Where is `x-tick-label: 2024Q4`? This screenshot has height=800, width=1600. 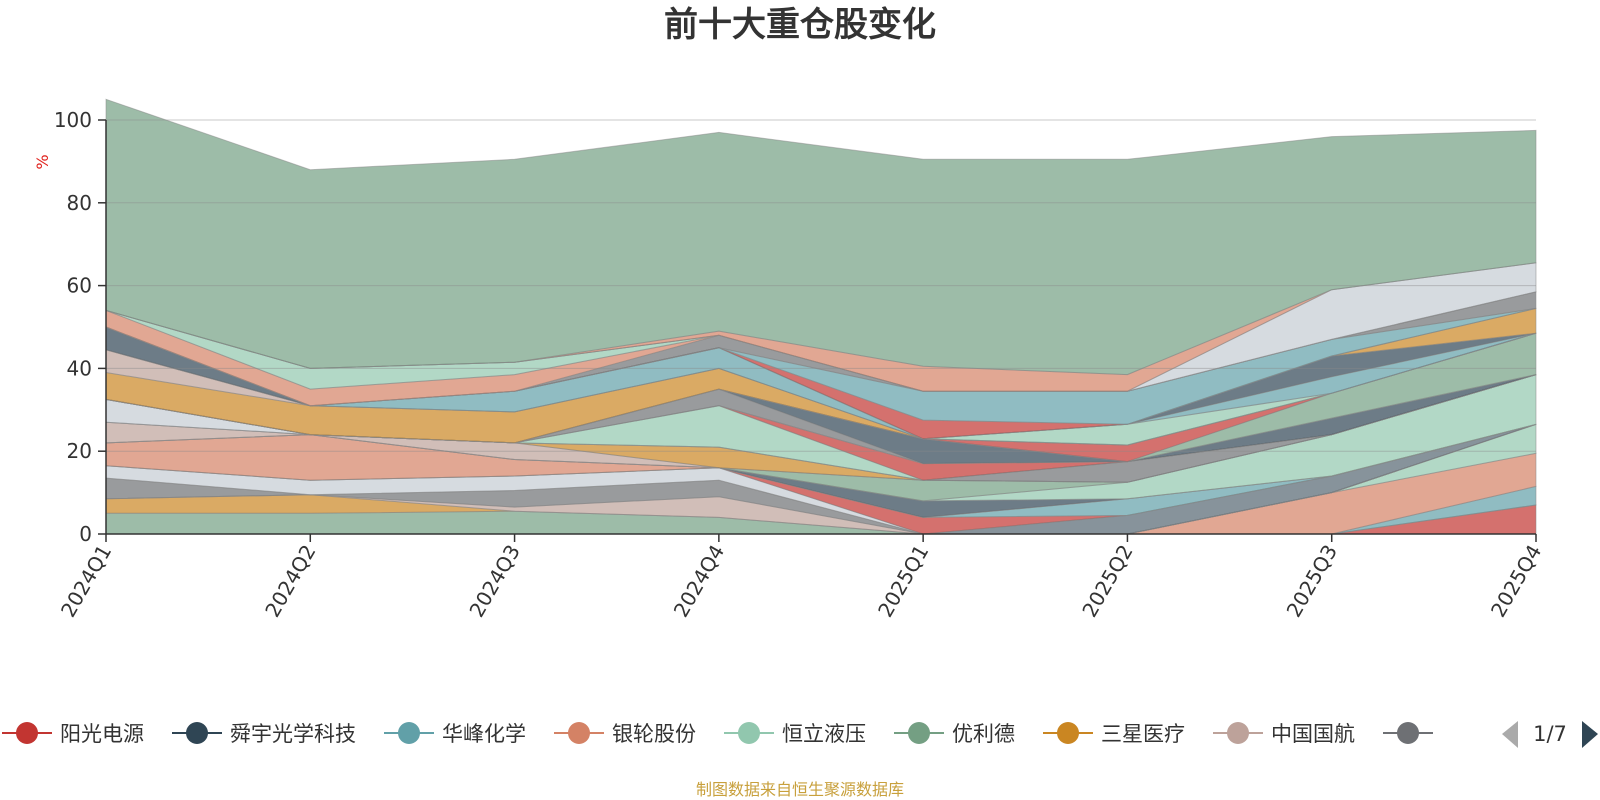 x-tick-label: 2024Q4 is located at coordinates (699, 581).